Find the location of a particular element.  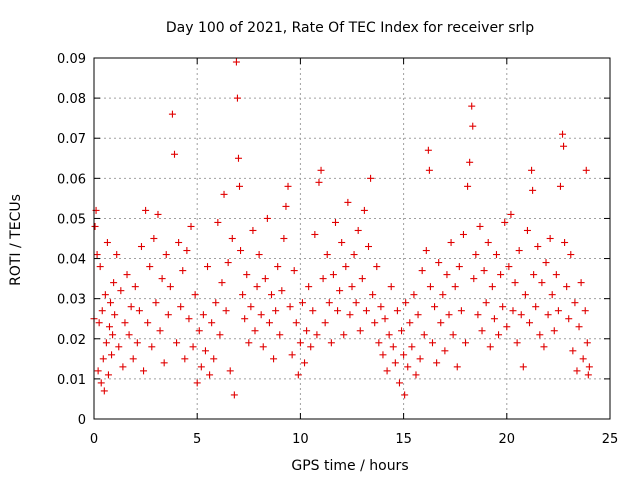

y-tick-label: 0.01 is located at coordinates (71, 380).